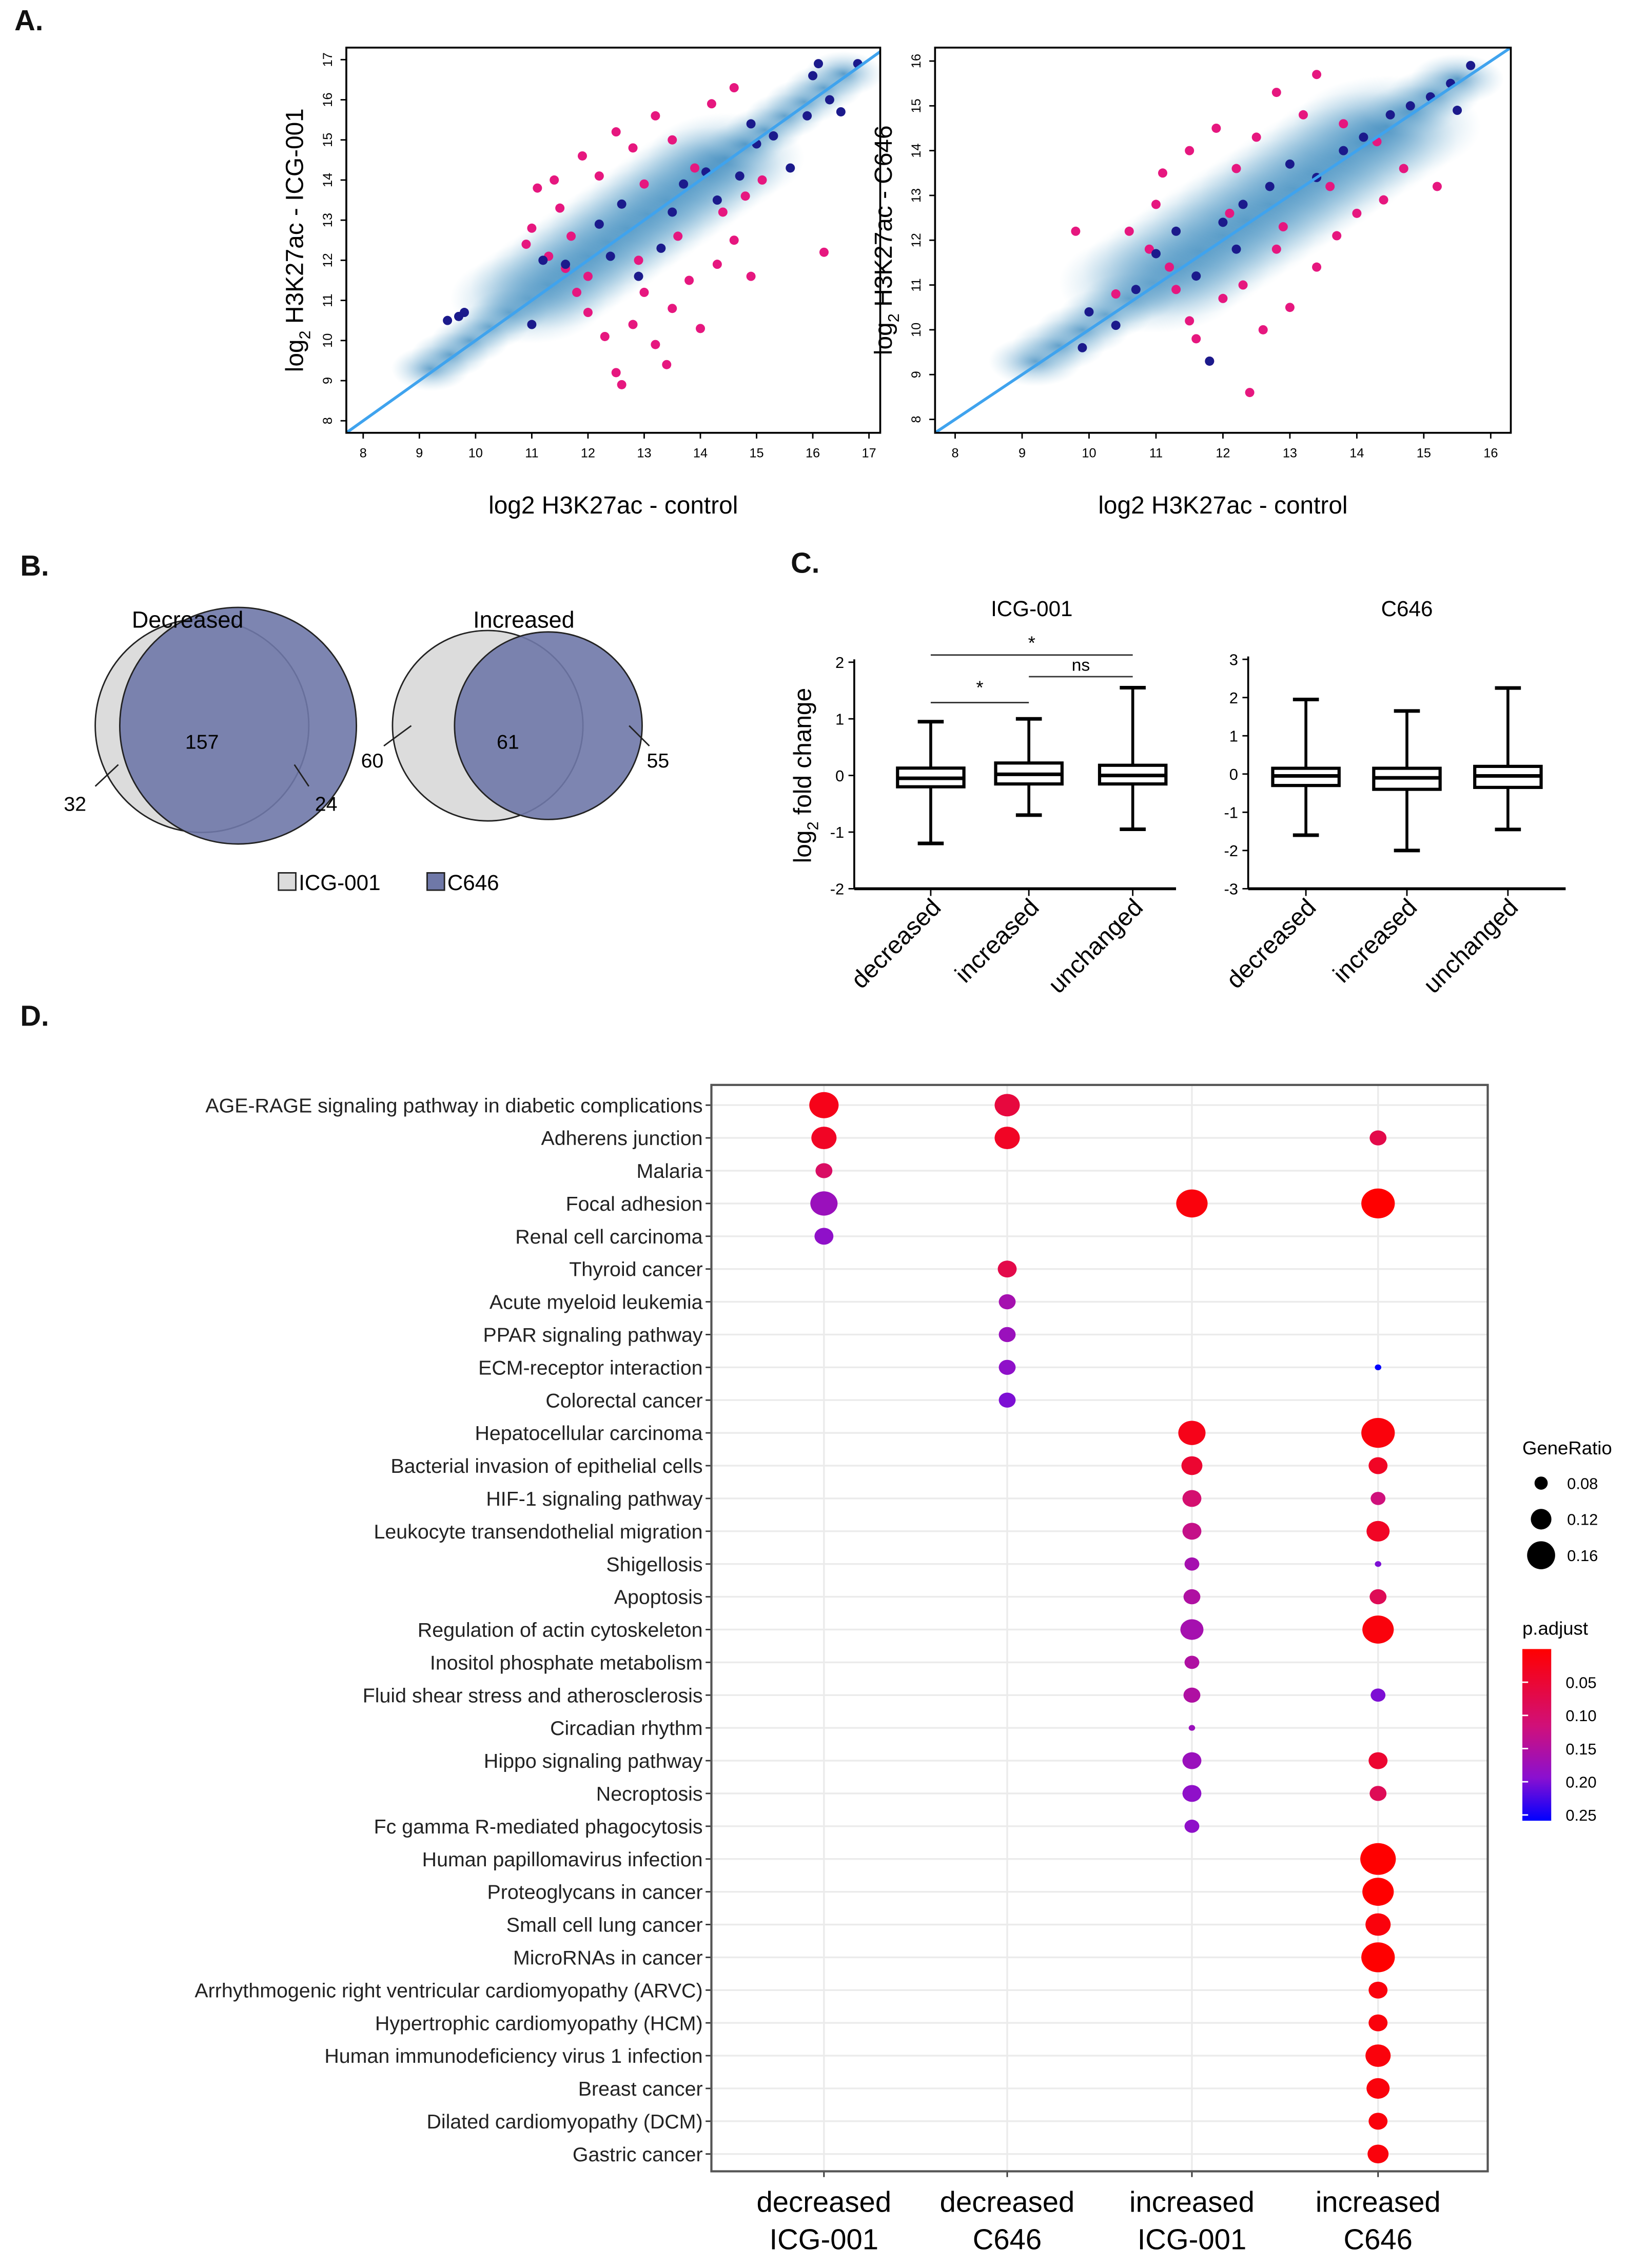 This screenshot has height=2268, width=1645. What do you see at coordinates (328, 340) in the screenshot?
I see `scatter-icg-ytick-label: 10` at bounding box center [328, 340].